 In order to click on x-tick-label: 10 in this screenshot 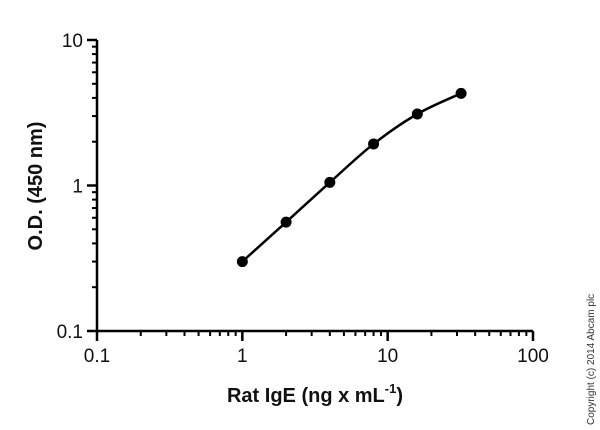, I will do `click(387, 356)`.